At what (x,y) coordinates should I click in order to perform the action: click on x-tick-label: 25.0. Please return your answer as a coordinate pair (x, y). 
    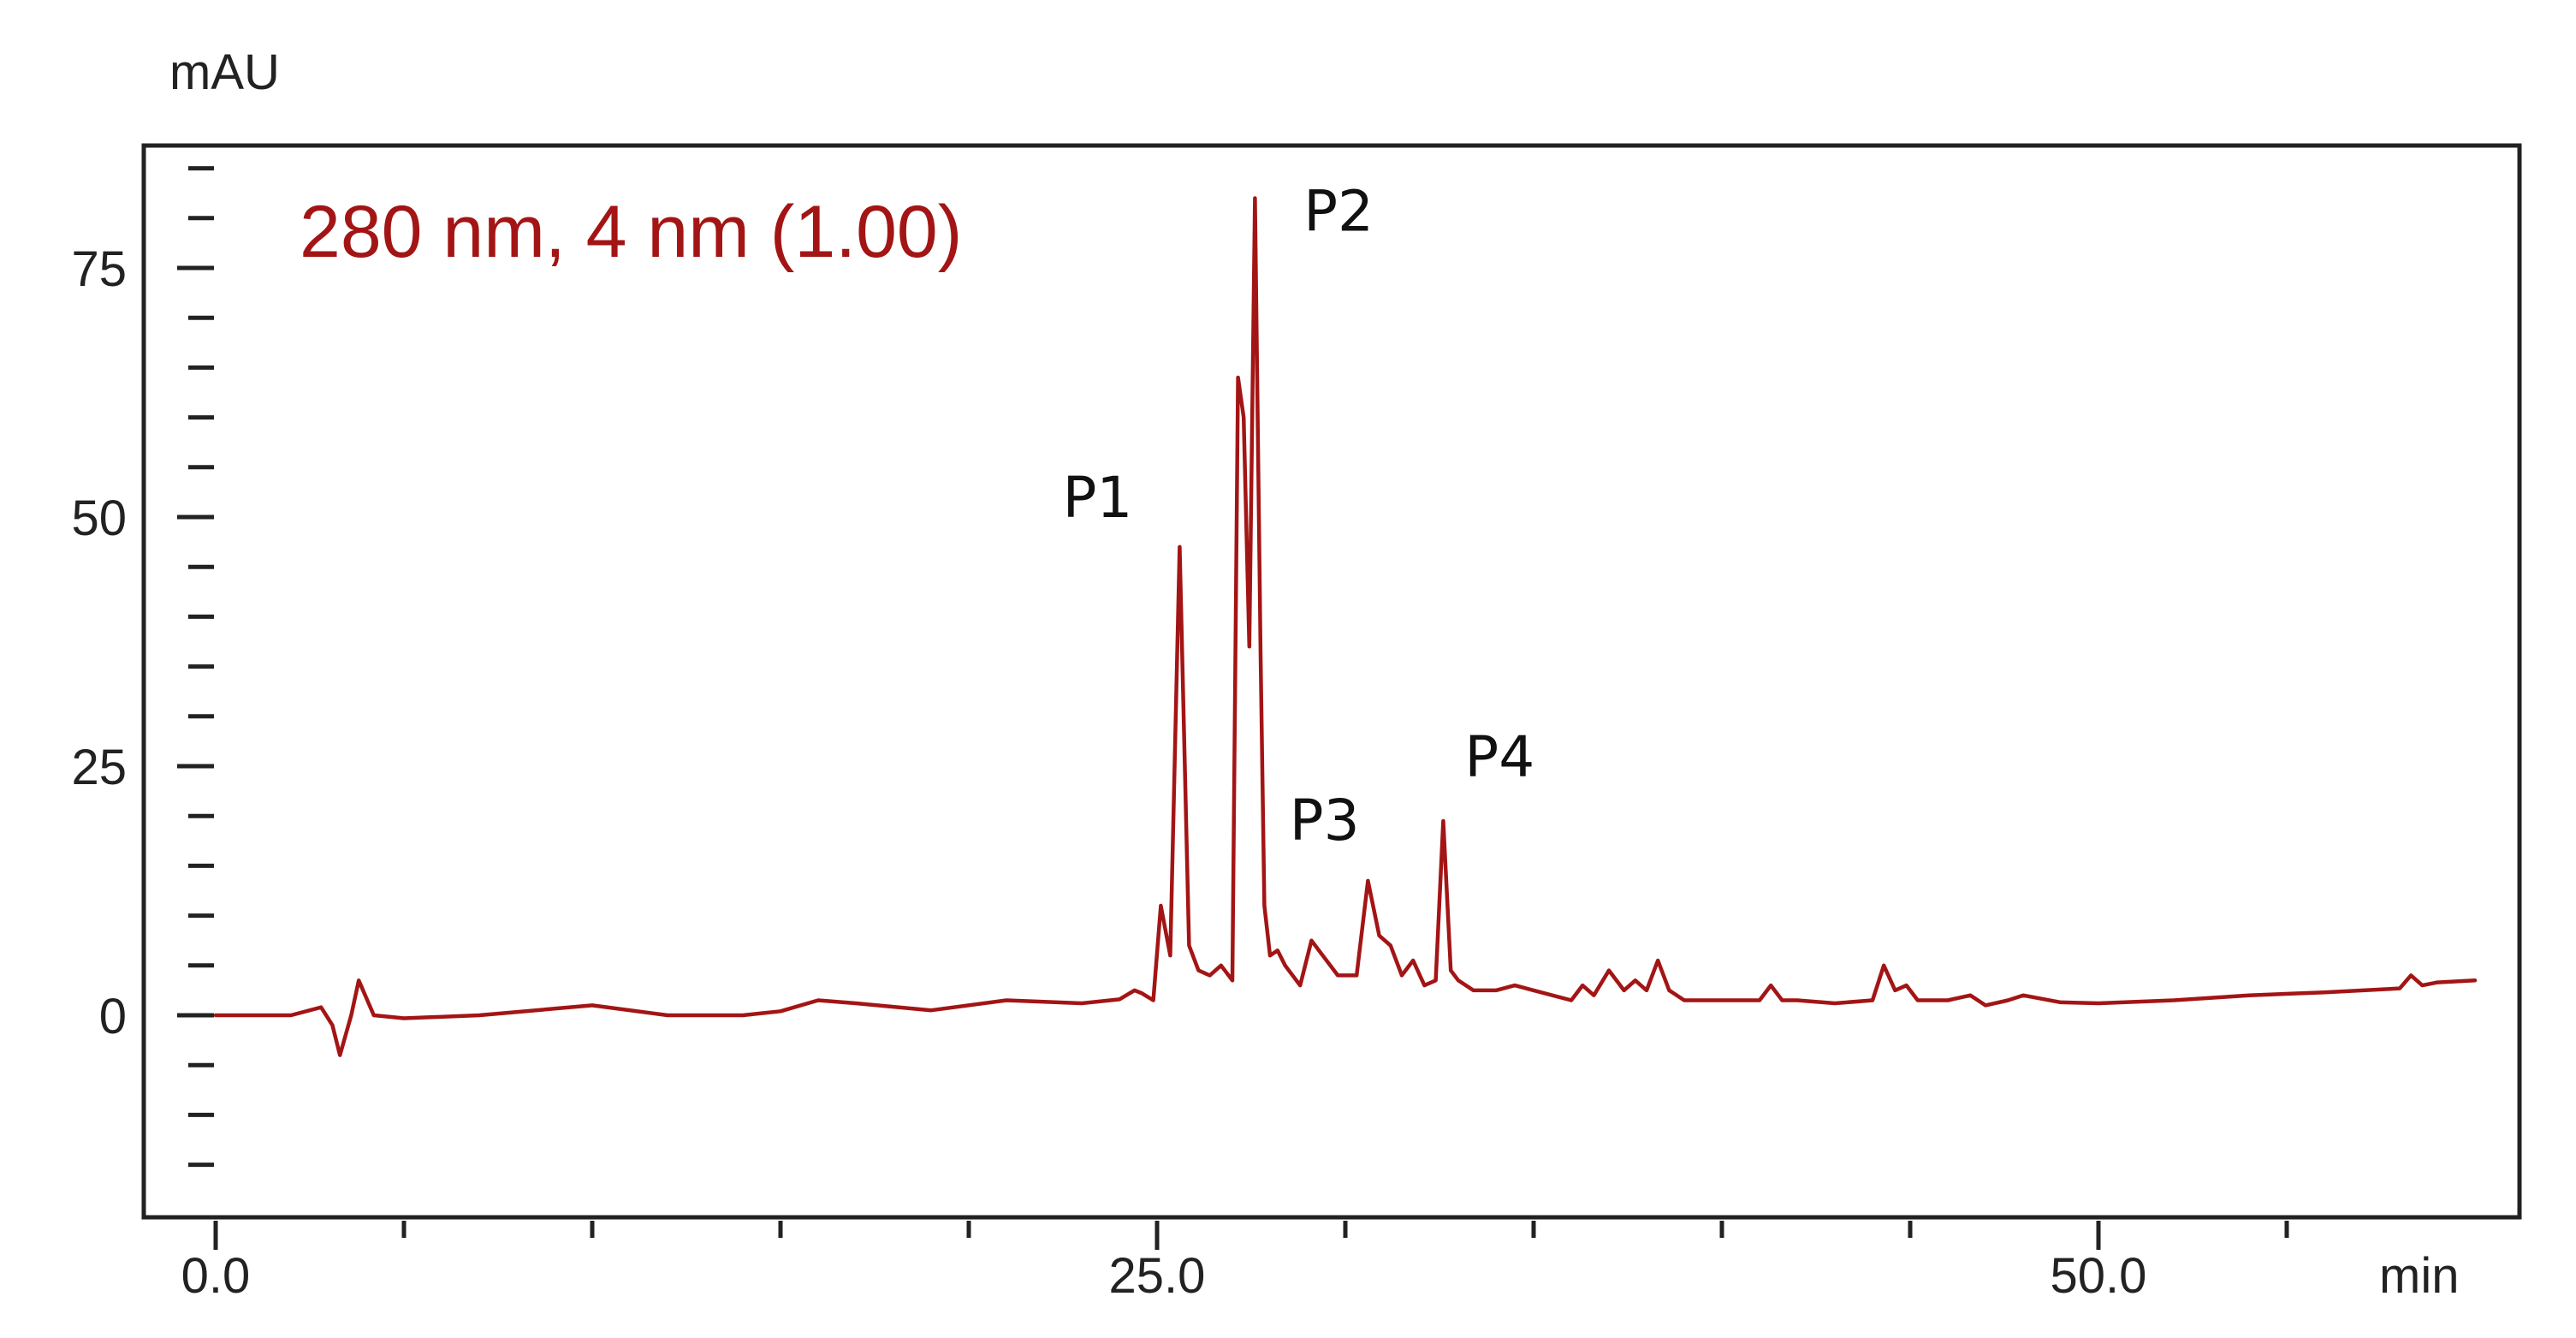
    Looking at the image, I should click on (1157, 1276).